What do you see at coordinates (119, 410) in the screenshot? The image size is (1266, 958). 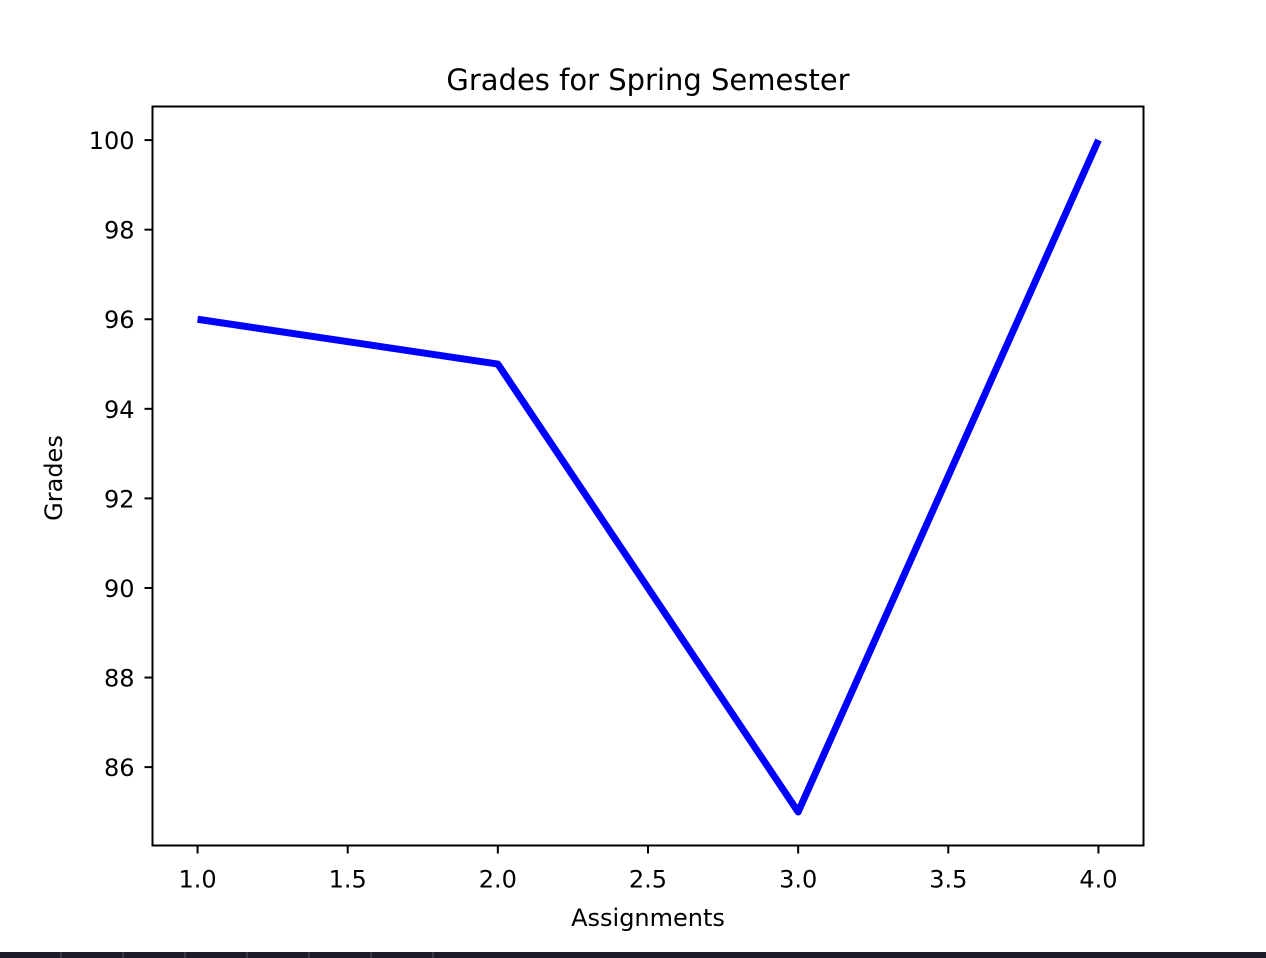 I see `y-tick-label: 94` at bounding box center [119, 410].